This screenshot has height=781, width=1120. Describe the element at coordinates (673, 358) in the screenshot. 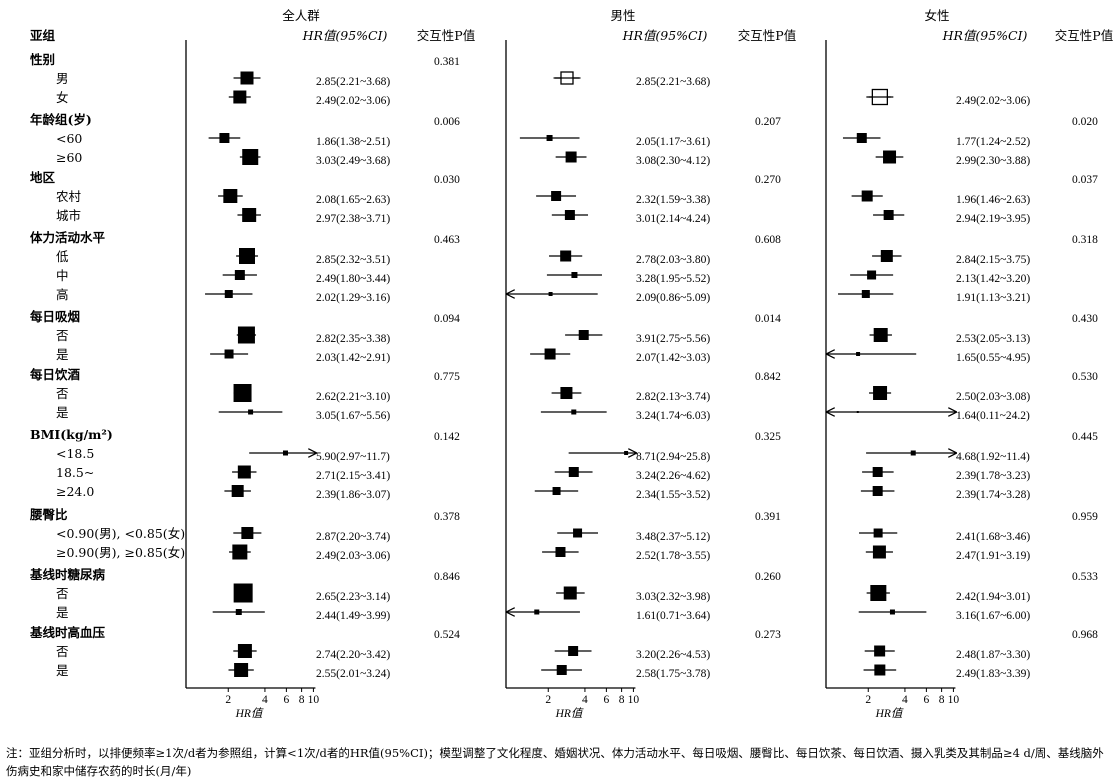

I see `hr-text: 2.07(1.42~3.03)` at that location.